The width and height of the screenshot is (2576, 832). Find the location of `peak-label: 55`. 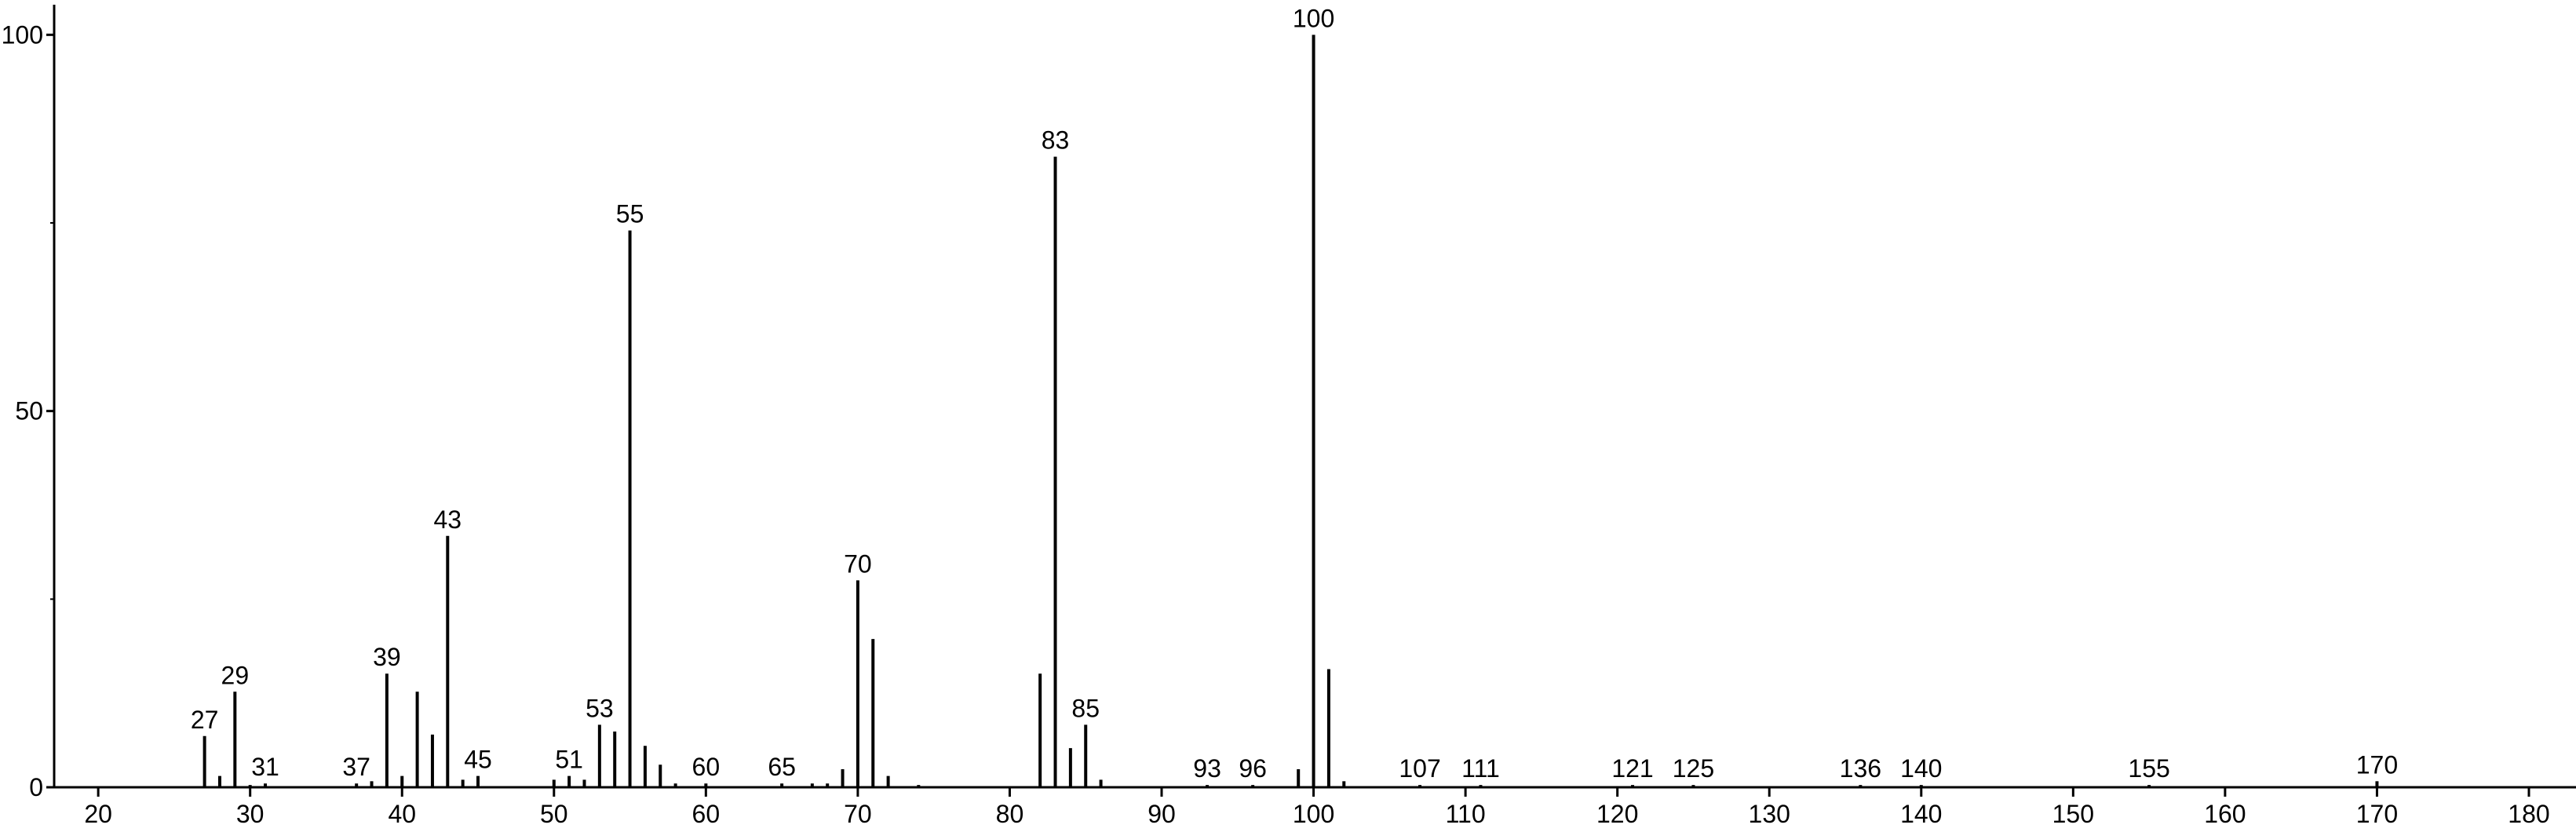

peak-label: 55 is located at coordinates (630, 214).